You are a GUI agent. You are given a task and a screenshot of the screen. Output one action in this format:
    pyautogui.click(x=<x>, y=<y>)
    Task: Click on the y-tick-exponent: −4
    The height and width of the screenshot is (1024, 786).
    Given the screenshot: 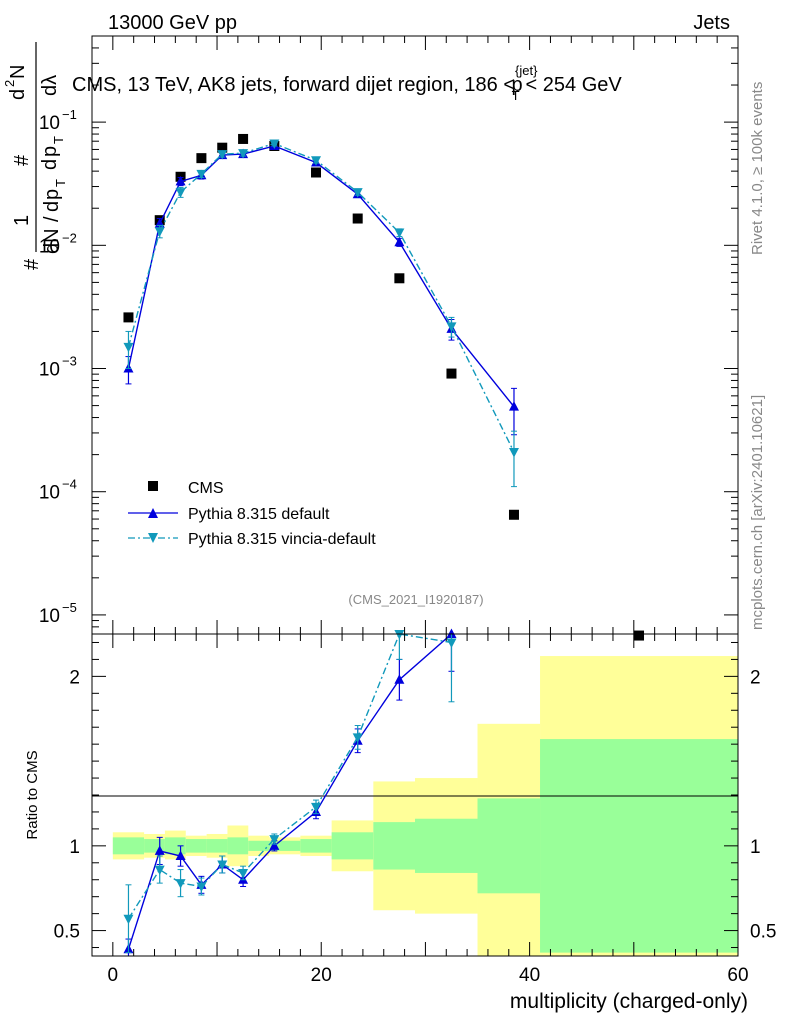 What is the action you would take?
    pyautogui.click(x=69, y=484)
    